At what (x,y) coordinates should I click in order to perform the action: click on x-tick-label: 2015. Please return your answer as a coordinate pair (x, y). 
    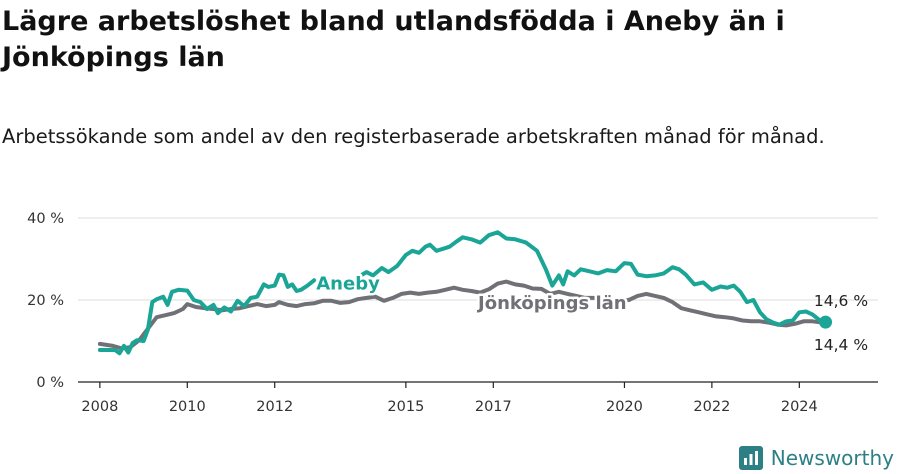
    Looking at the image, I should click on (405, 407).